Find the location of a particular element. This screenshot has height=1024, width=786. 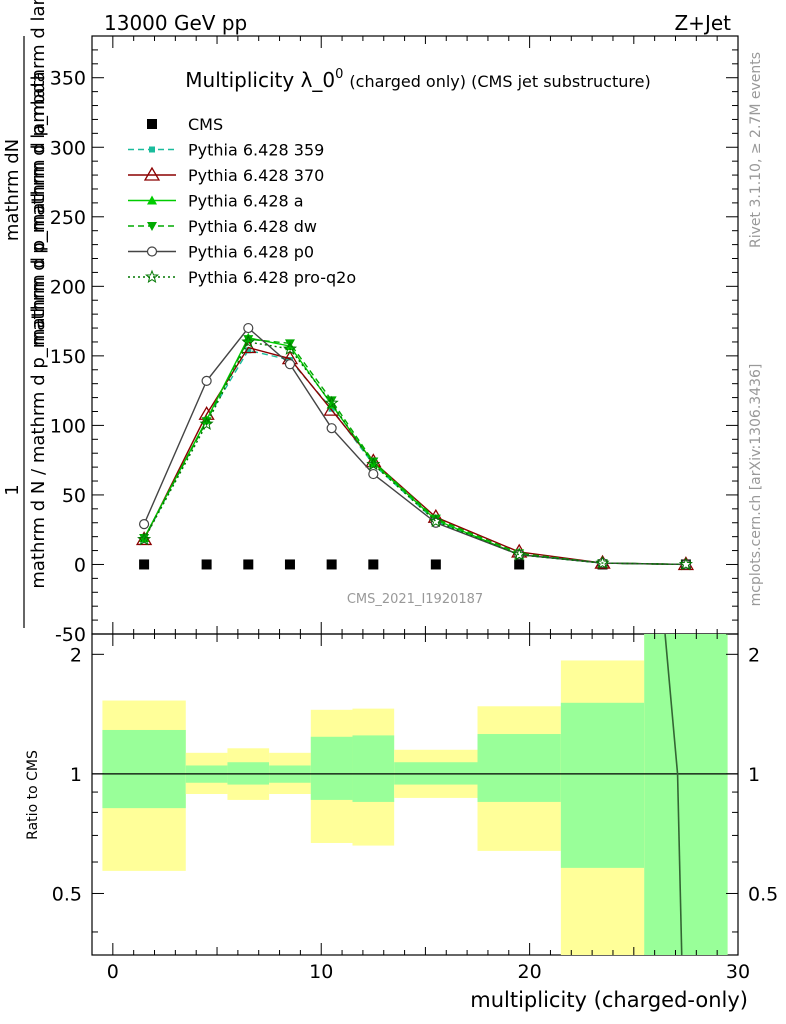

y-label-denominator-2: mathrm d p_mathrm d p_mathrm d lambda is located at coordinates (38, 173).